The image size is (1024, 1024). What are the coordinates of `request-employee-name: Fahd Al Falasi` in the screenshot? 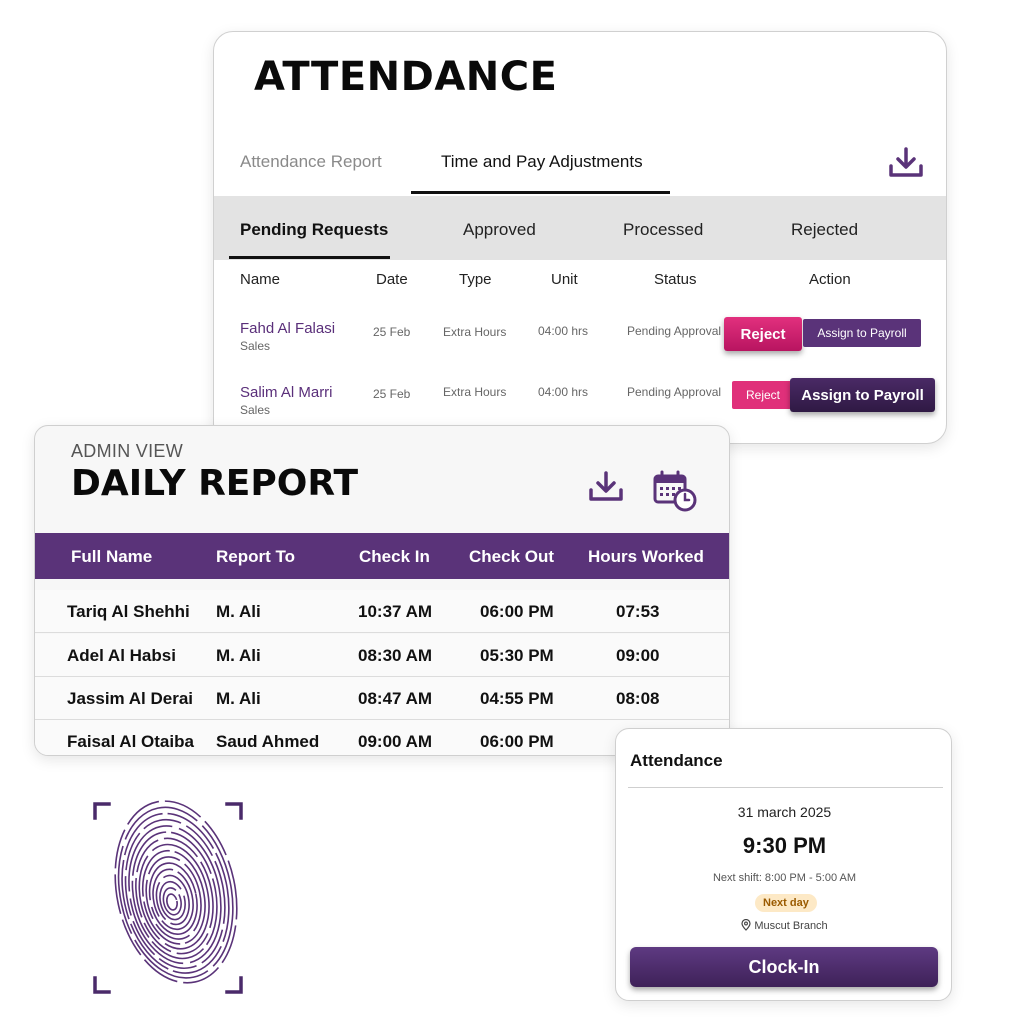 It's located at (288, 328).